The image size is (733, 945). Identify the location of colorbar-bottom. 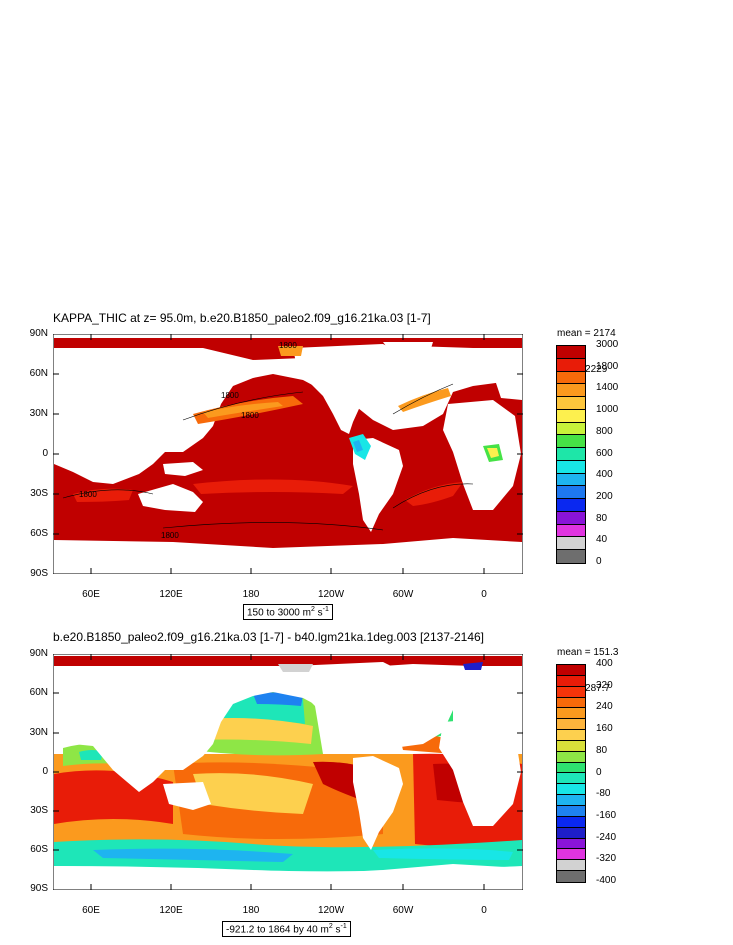
(571, 773).